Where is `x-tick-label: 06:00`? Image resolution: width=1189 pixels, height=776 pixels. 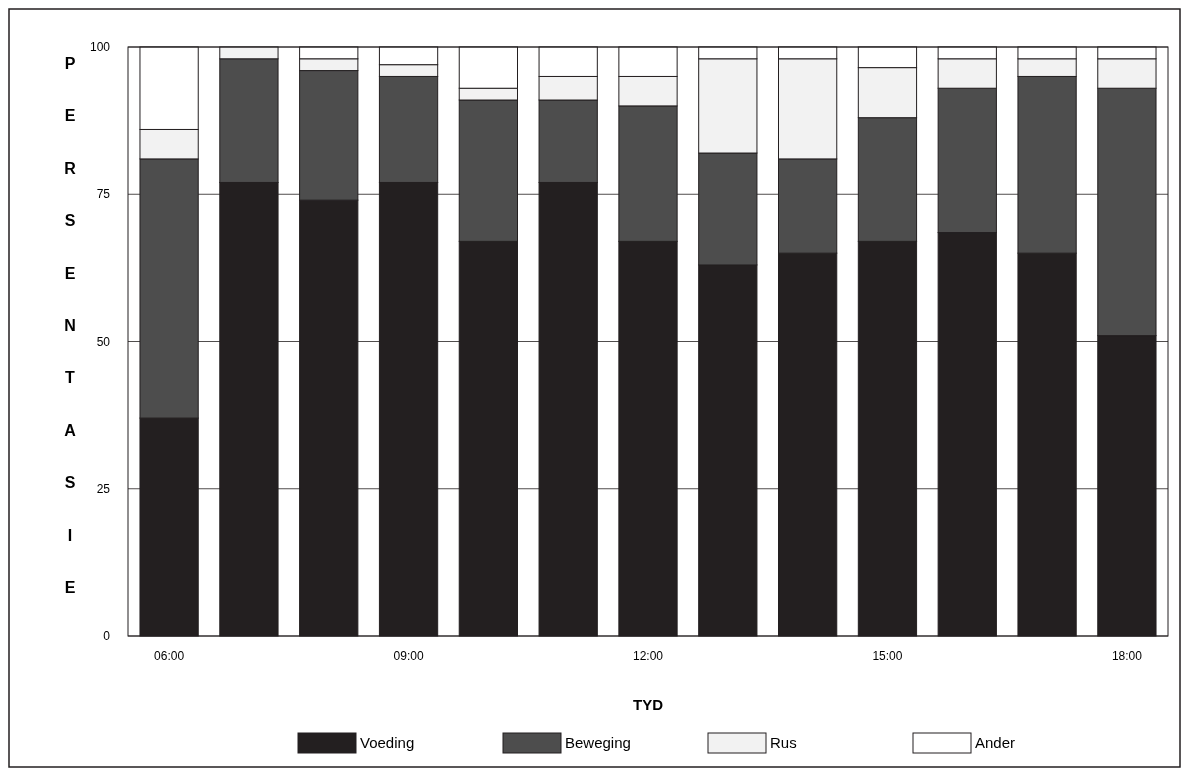
x-tick-label: 06:00 is located at coordinates (169, 656).